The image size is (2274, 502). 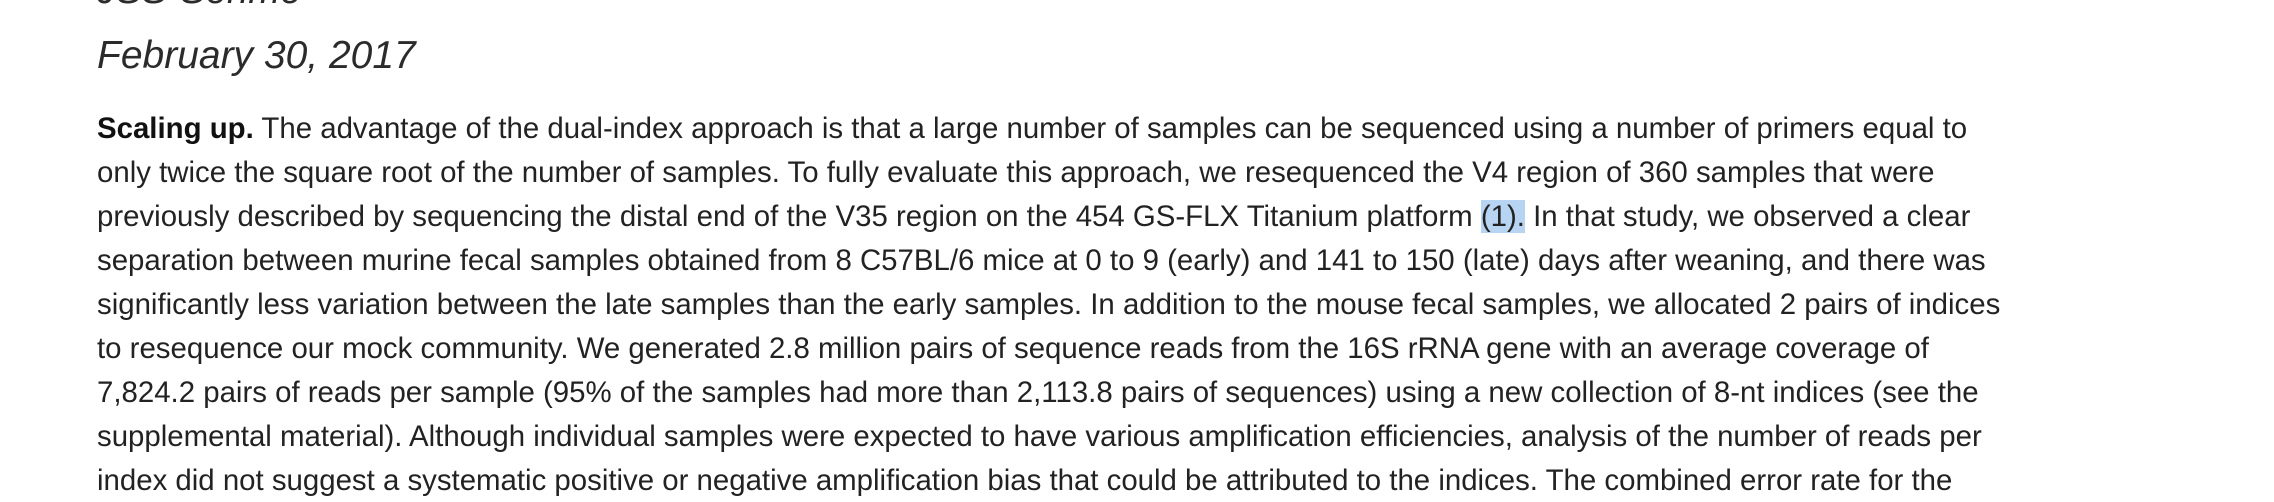 What do you see at coordinates (175, 128) in the screenshot?
I see `section-lead-heading: Scaling up.` at bounding box center [175, 128].